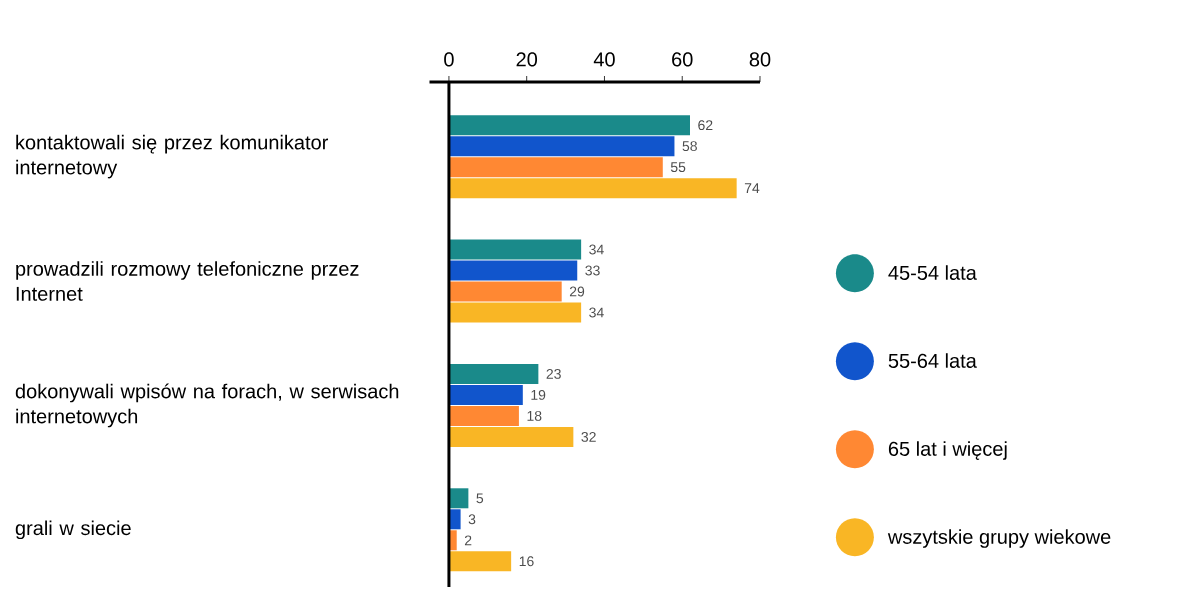 The width and height of the screenshot is (1177, 590). What do you see at coordinates (172, 156) in the screenshot?
I see `y-tick-label: kontaktowali się przez komunikator internetowy` at bounding box center [172, 156].